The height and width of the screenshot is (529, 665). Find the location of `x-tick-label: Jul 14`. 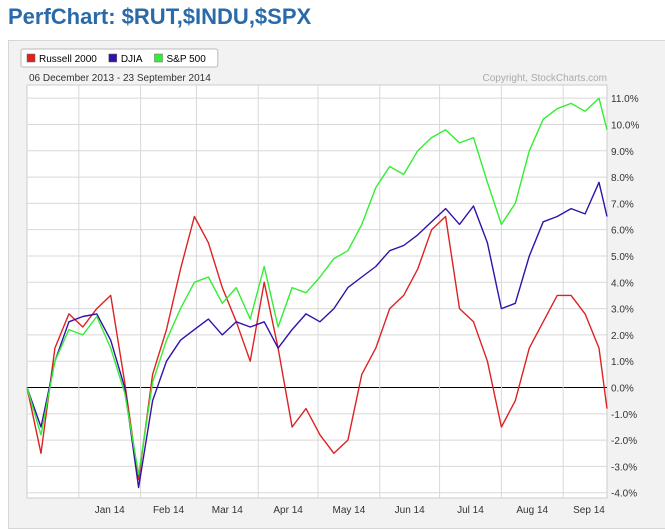

x-tick-label: Jul 14 is located at coordinates (470, 510).